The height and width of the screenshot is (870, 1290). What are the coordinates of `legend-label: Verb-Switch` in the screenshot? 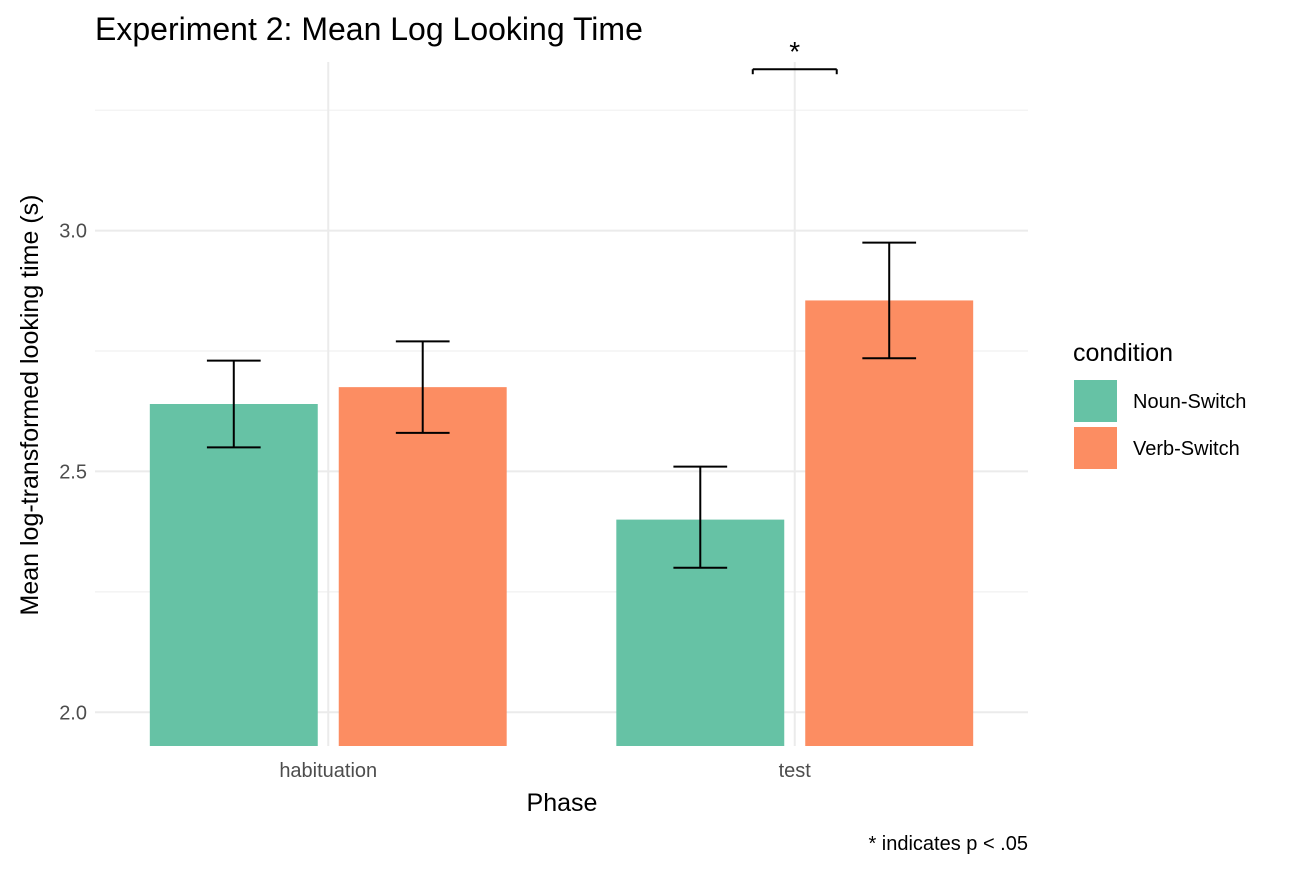 It's located at (1186, 449).